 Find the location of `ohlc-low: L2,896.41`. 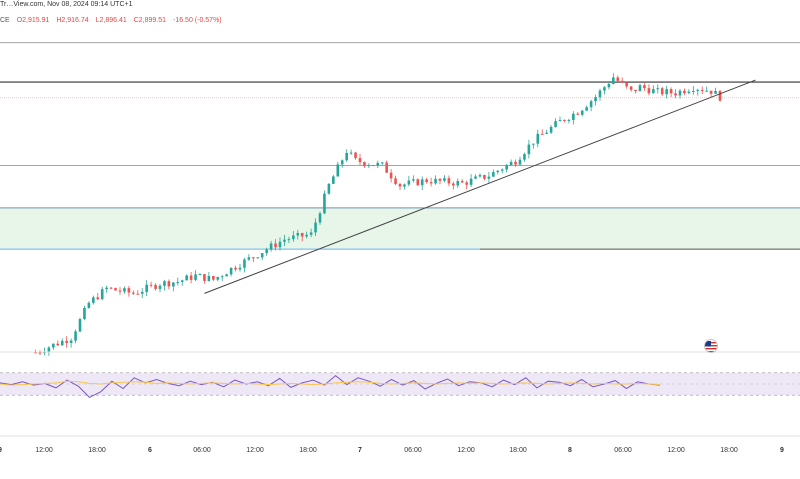

ohlc-low: L2,896.41 is located at coordinates (111, 20).